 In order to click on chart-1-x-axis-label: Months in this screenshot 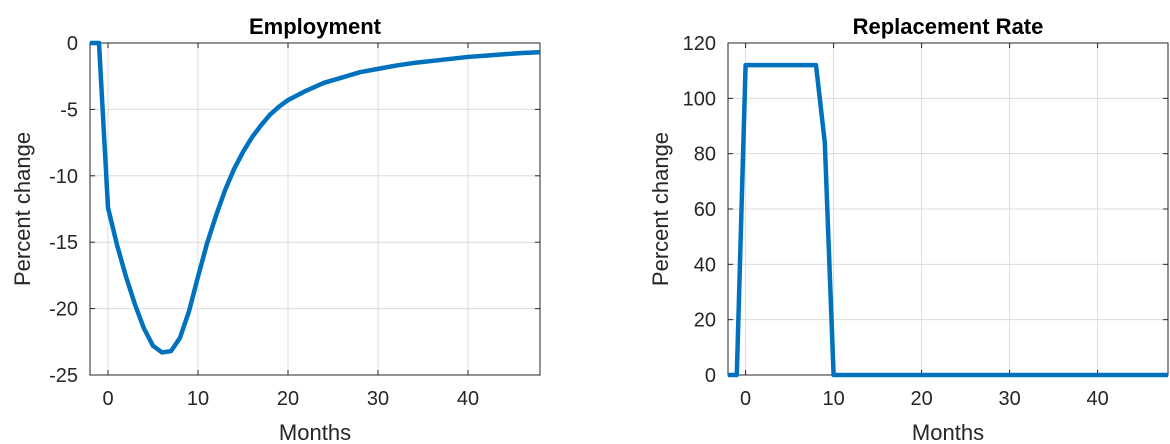, I will do `click(948, 432)`.